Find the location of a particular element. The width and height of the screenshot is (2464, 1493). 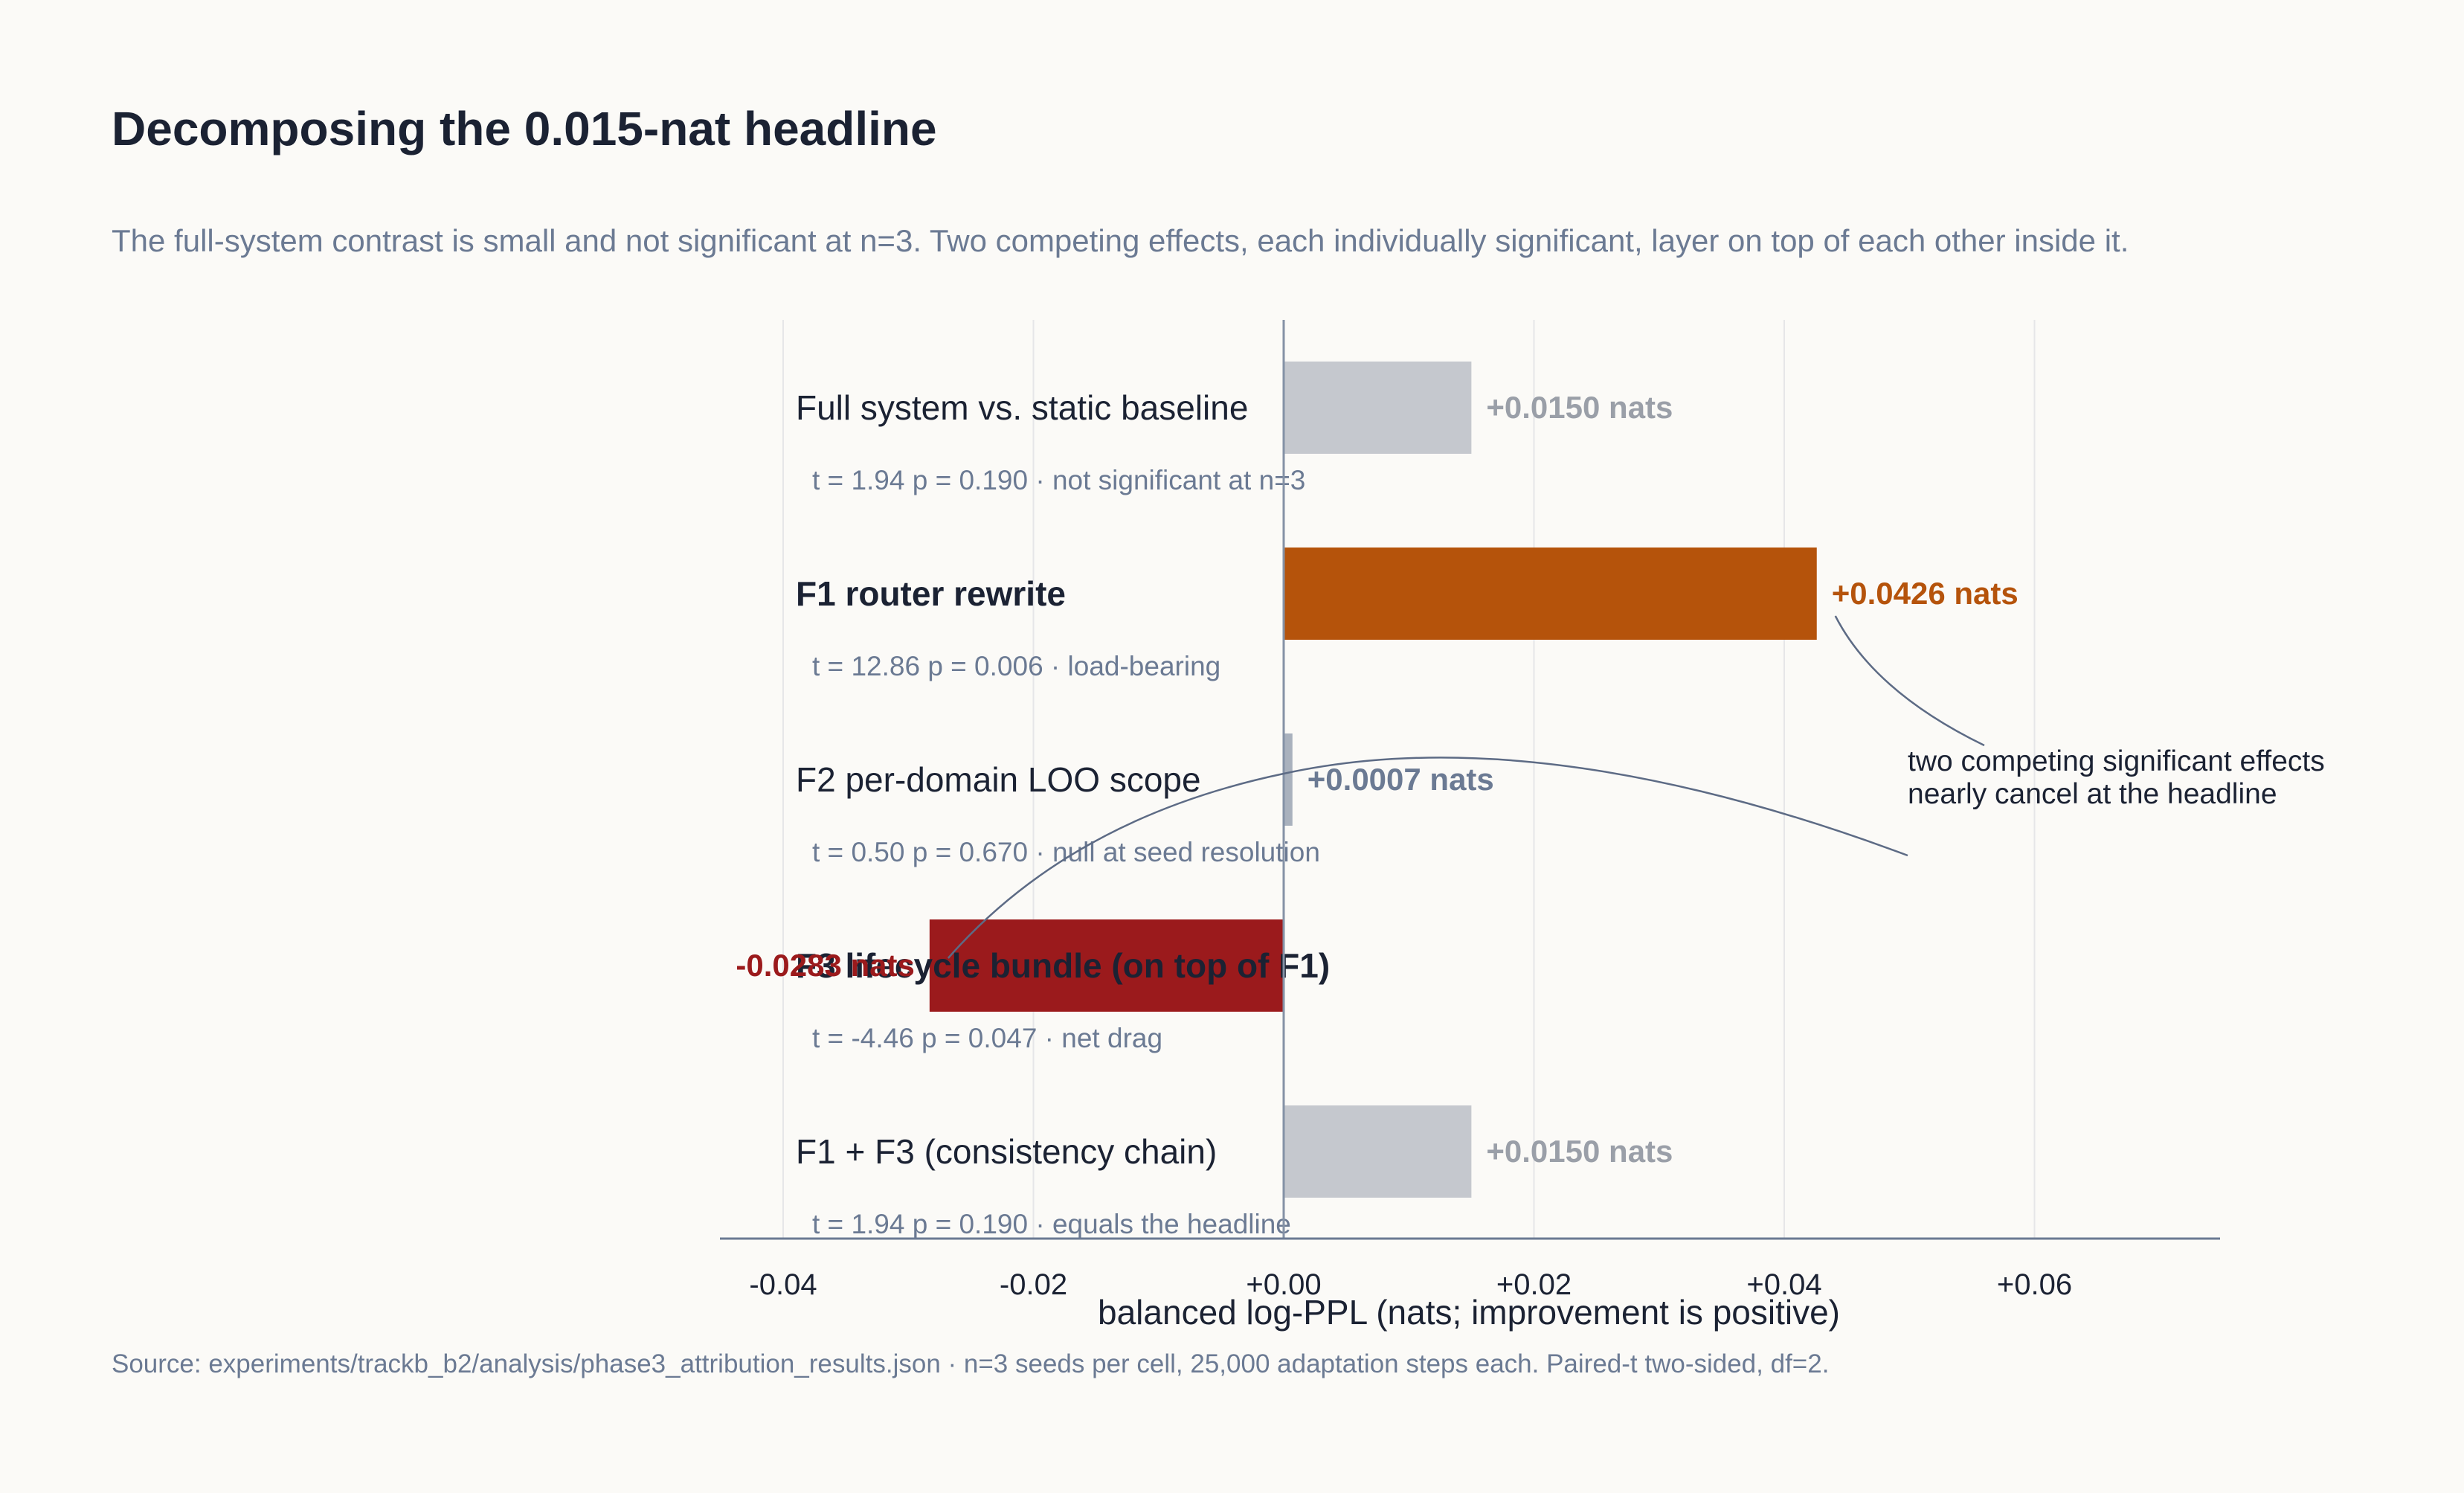

x-tick-label: -0.04 is located at coordinates (783, 1284).